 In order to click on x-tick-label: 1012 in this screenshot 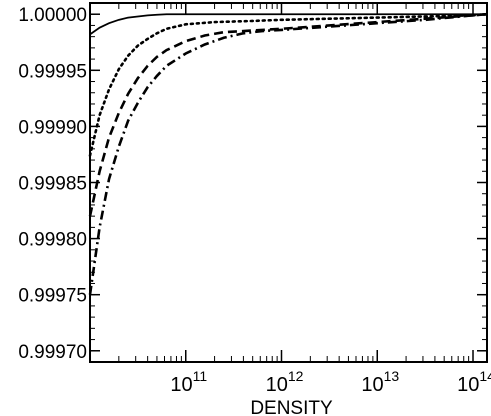, I will do `click(285, 382)`.